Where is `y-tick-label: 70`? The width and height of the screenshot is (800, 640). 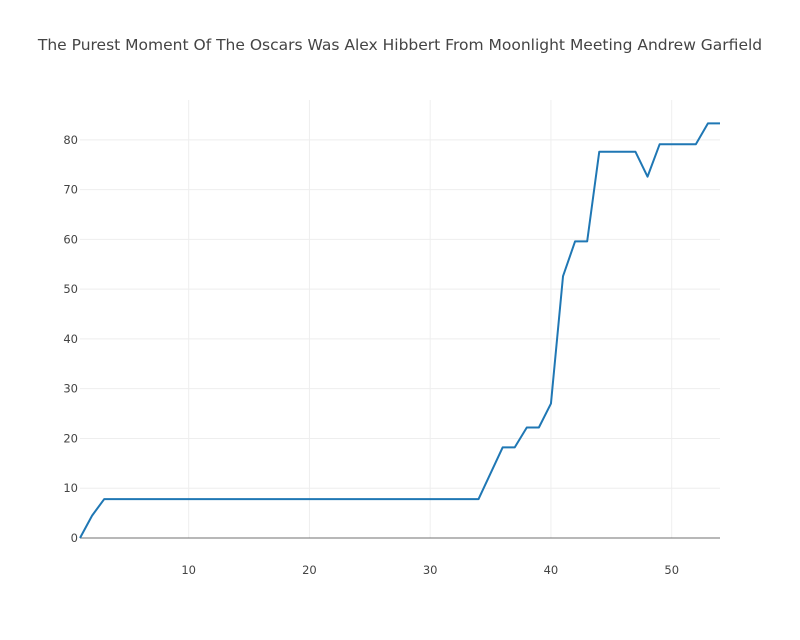
y-tick-label: 70 is located at coordinates (70, 190).